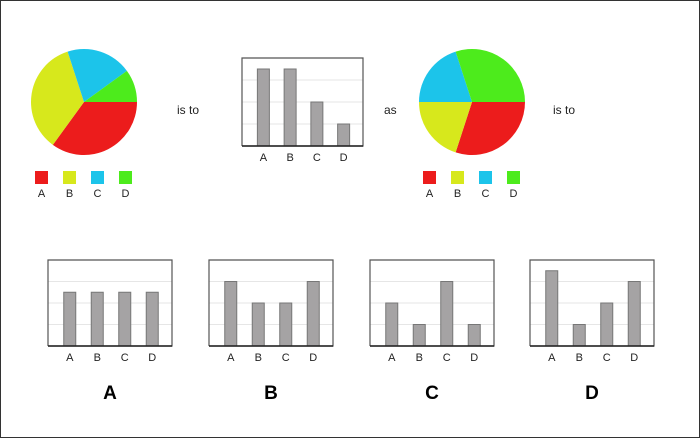  Describe the element at coordinates (302, 110) in the screenshot. I see `bar-chart-source: A B C D` at that location.